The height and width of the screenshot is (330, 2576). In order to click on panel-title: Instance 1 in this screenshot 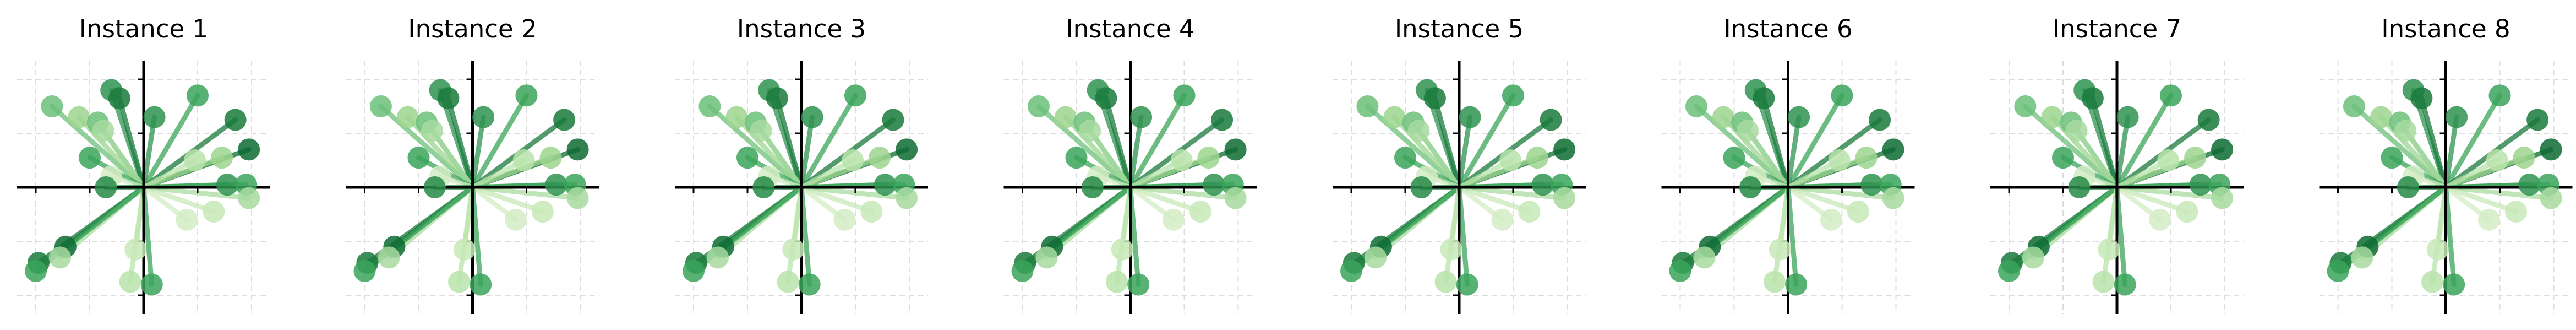, I will do `click(143, 29)`.